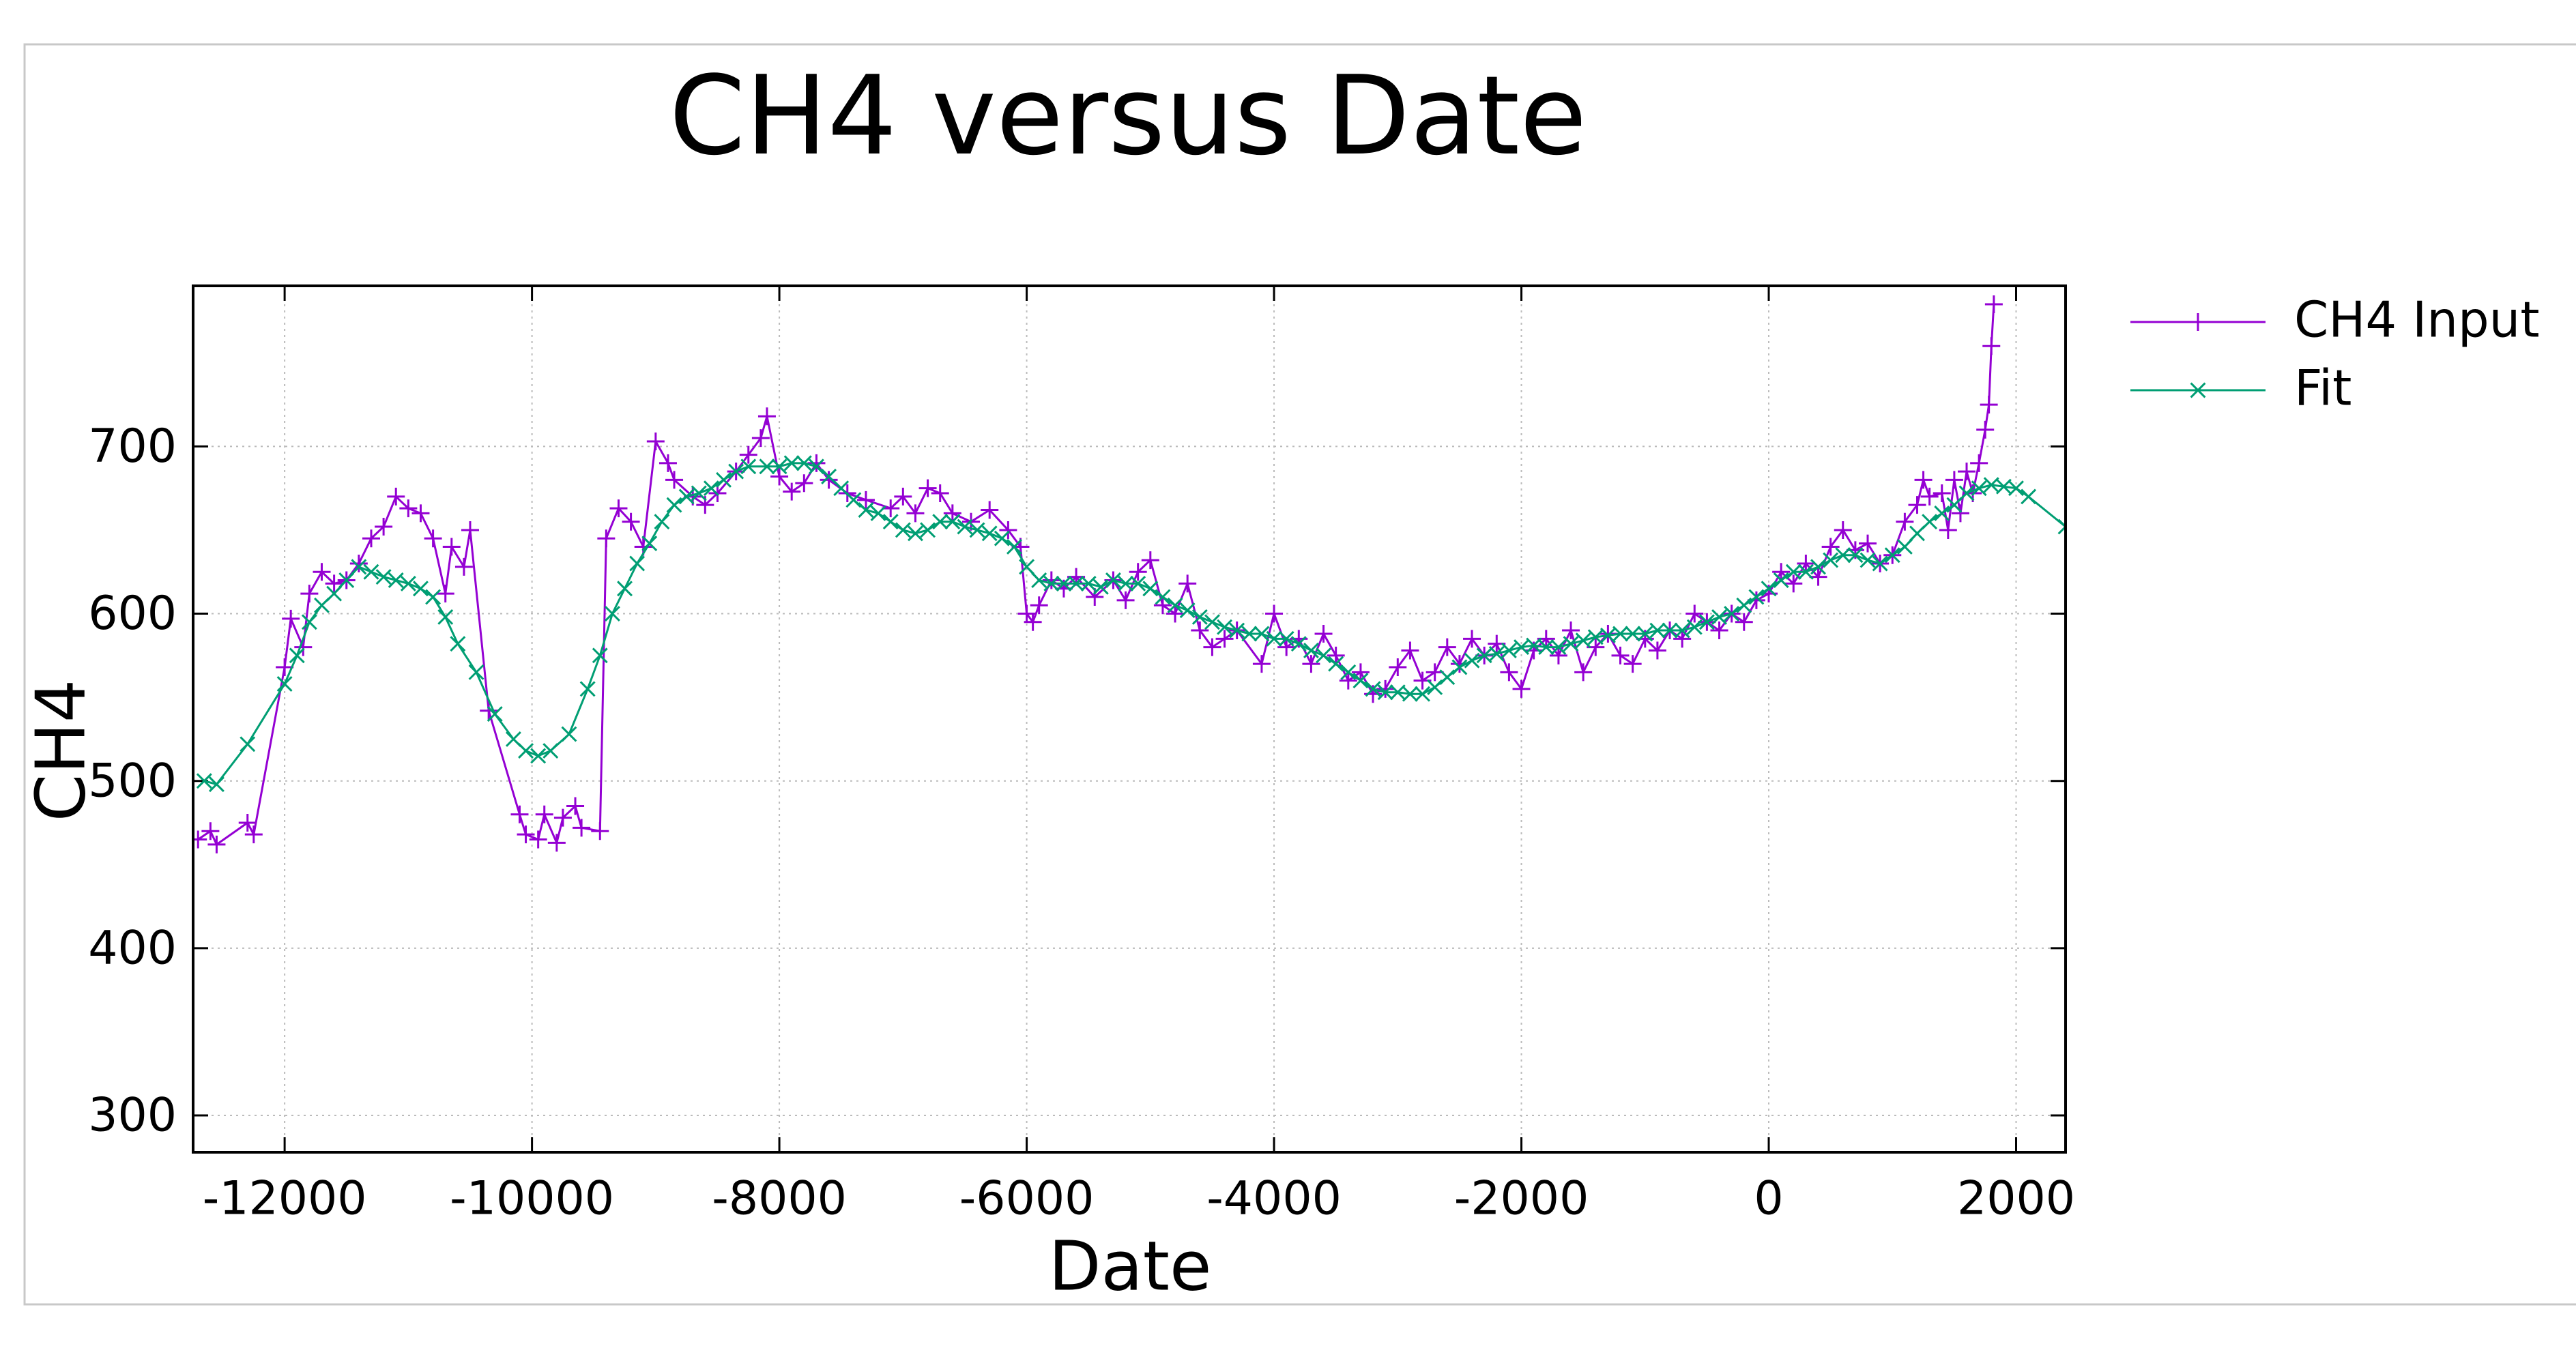 The image size is (2576, 1346). I want to click on y-tick-label: 300, so click(132, 1116).